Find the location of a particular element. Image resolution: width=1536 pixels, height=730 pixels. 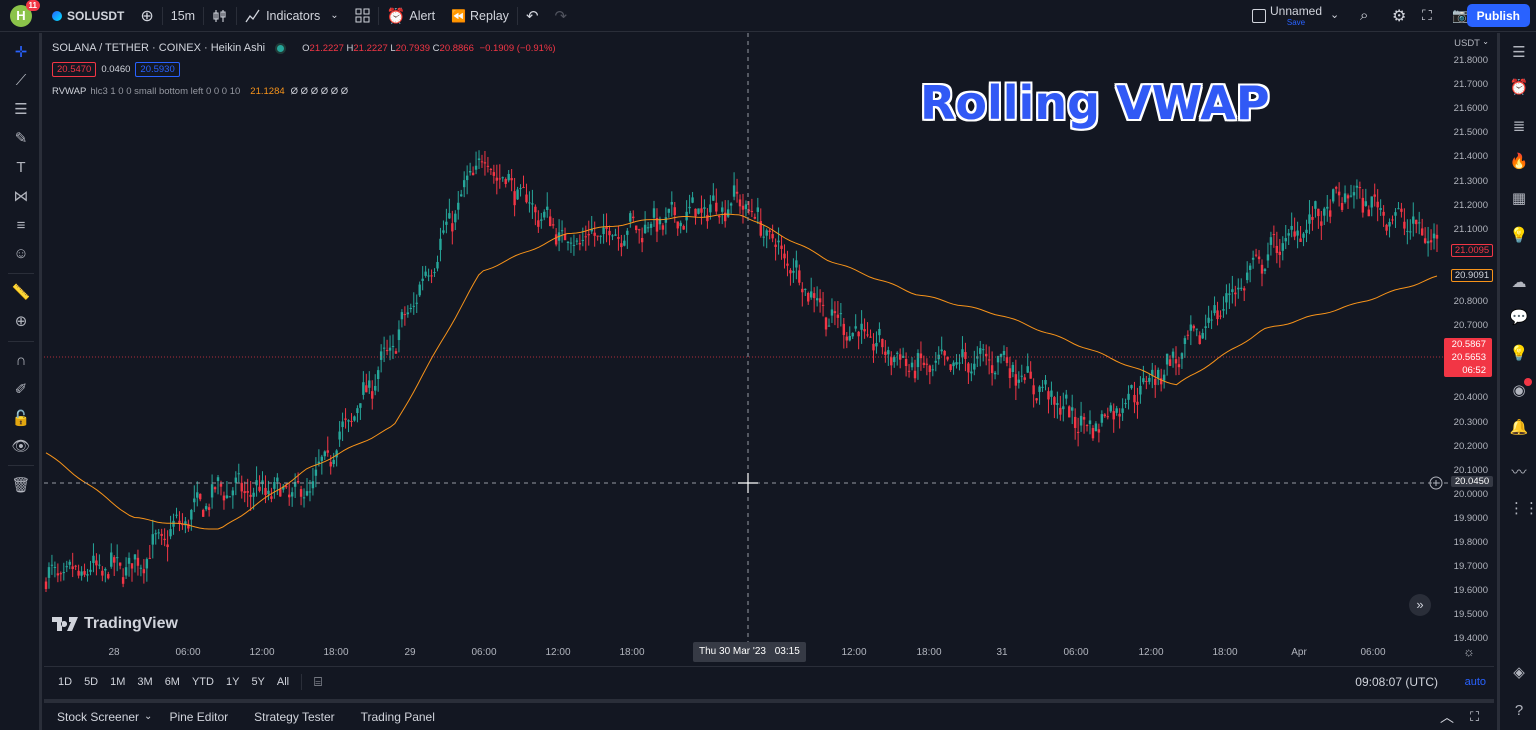

layers-icon: ◈ is located at coordinates (1519, 672).